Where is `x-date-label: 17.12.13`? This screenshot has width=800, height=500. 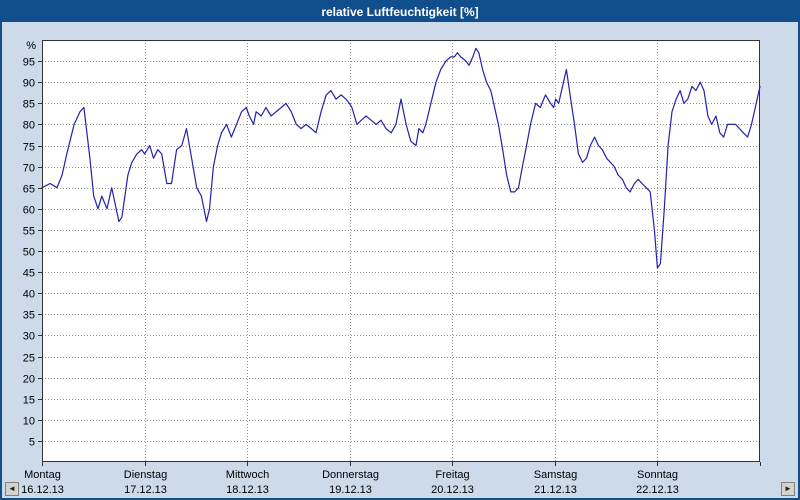 x-date-label: 17.12.13 is located at coordinates (145, 490).